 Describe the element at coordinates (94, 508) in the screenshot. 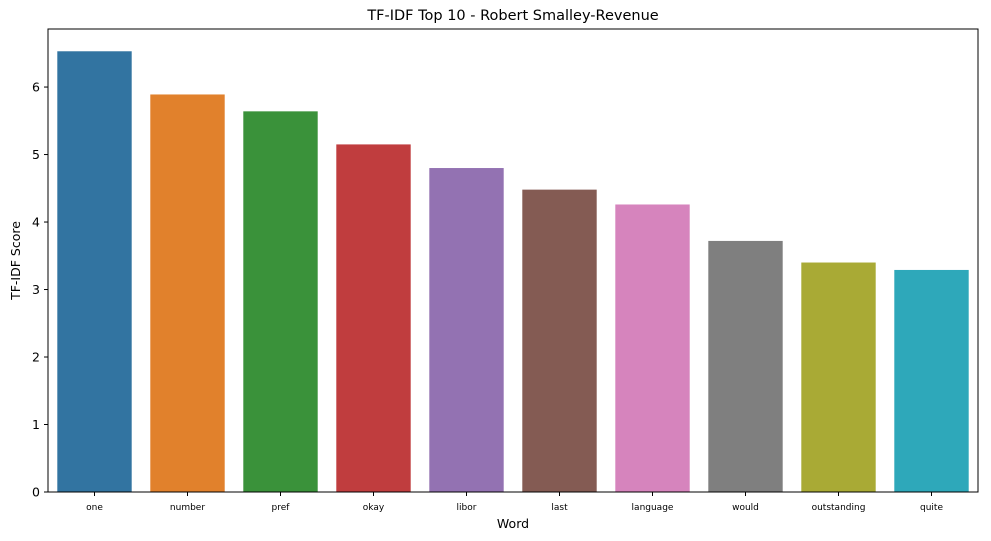

I see `x-tick-label: one` at that location.